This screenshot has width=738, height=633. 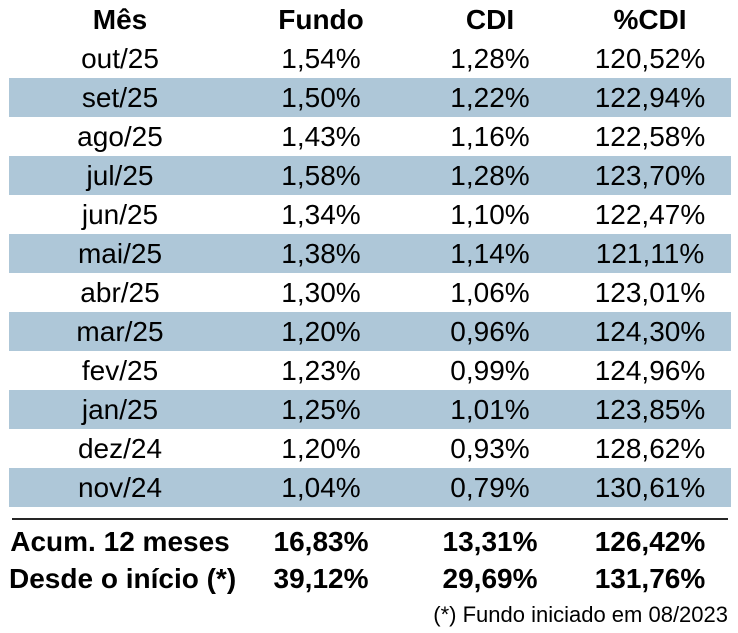 I want to click on pcdi-cell: 128,62%, so click(x=650, y=448).